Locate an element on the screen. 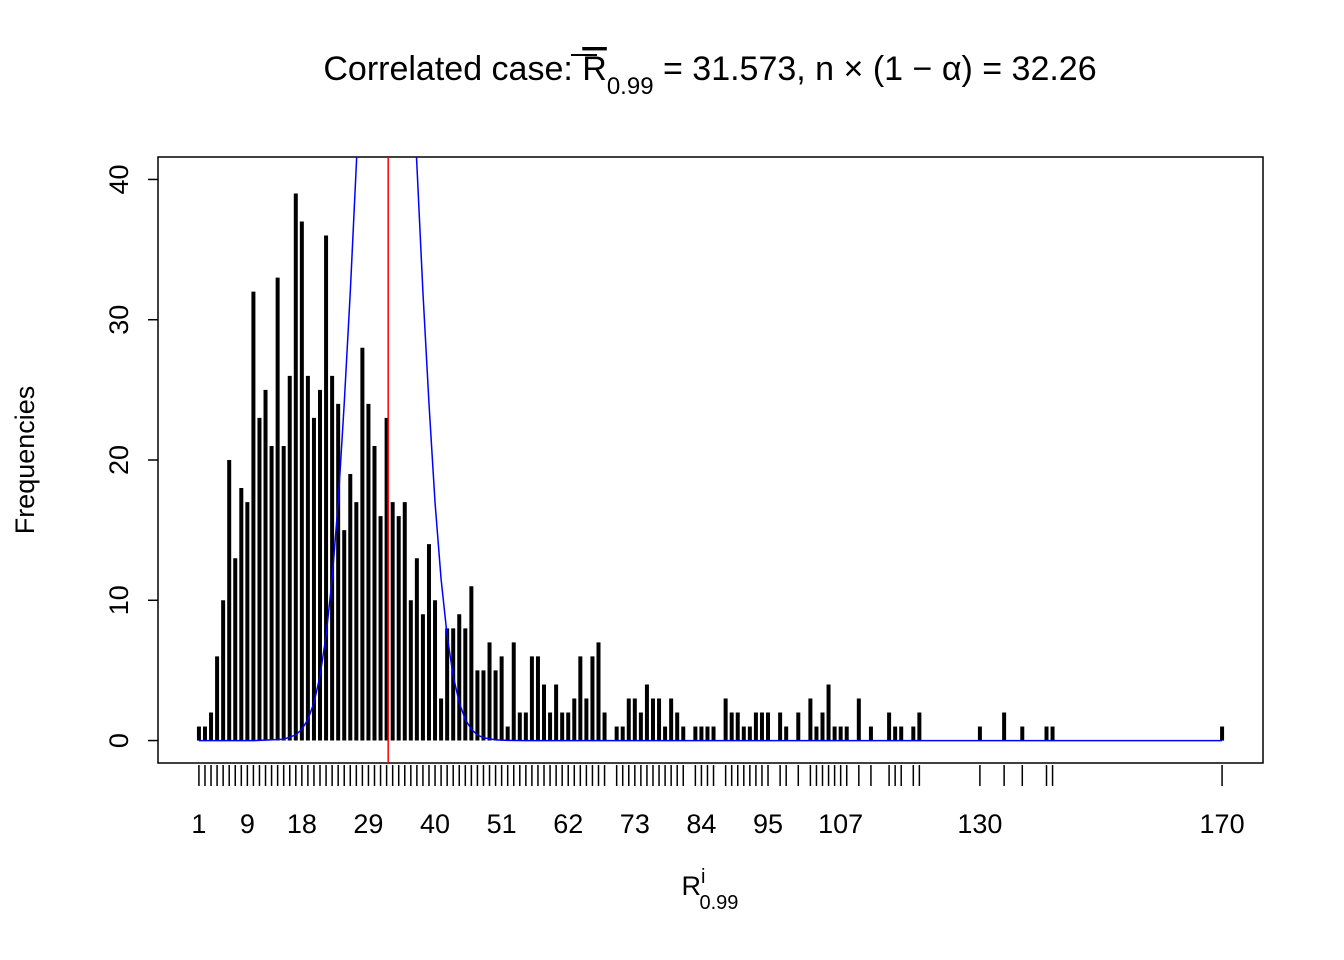 The height and width of the screenshot is (960, 1344). y-tick-label: 30 is located at coordinates (119, 320).